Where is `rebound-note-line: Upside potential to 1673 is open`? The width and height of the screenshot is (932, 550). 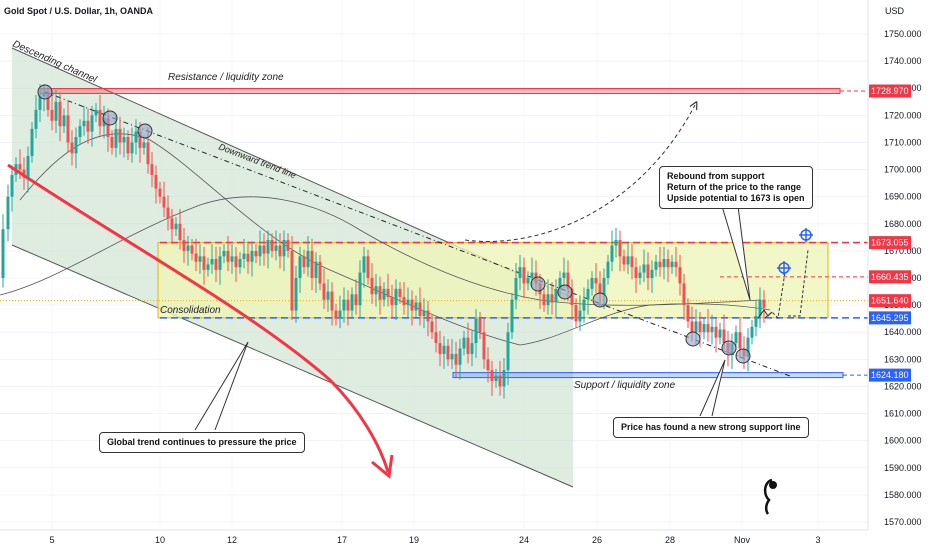 rebound-note-line: Upside potential to 1673 is open is located at coordinates (736, 198).